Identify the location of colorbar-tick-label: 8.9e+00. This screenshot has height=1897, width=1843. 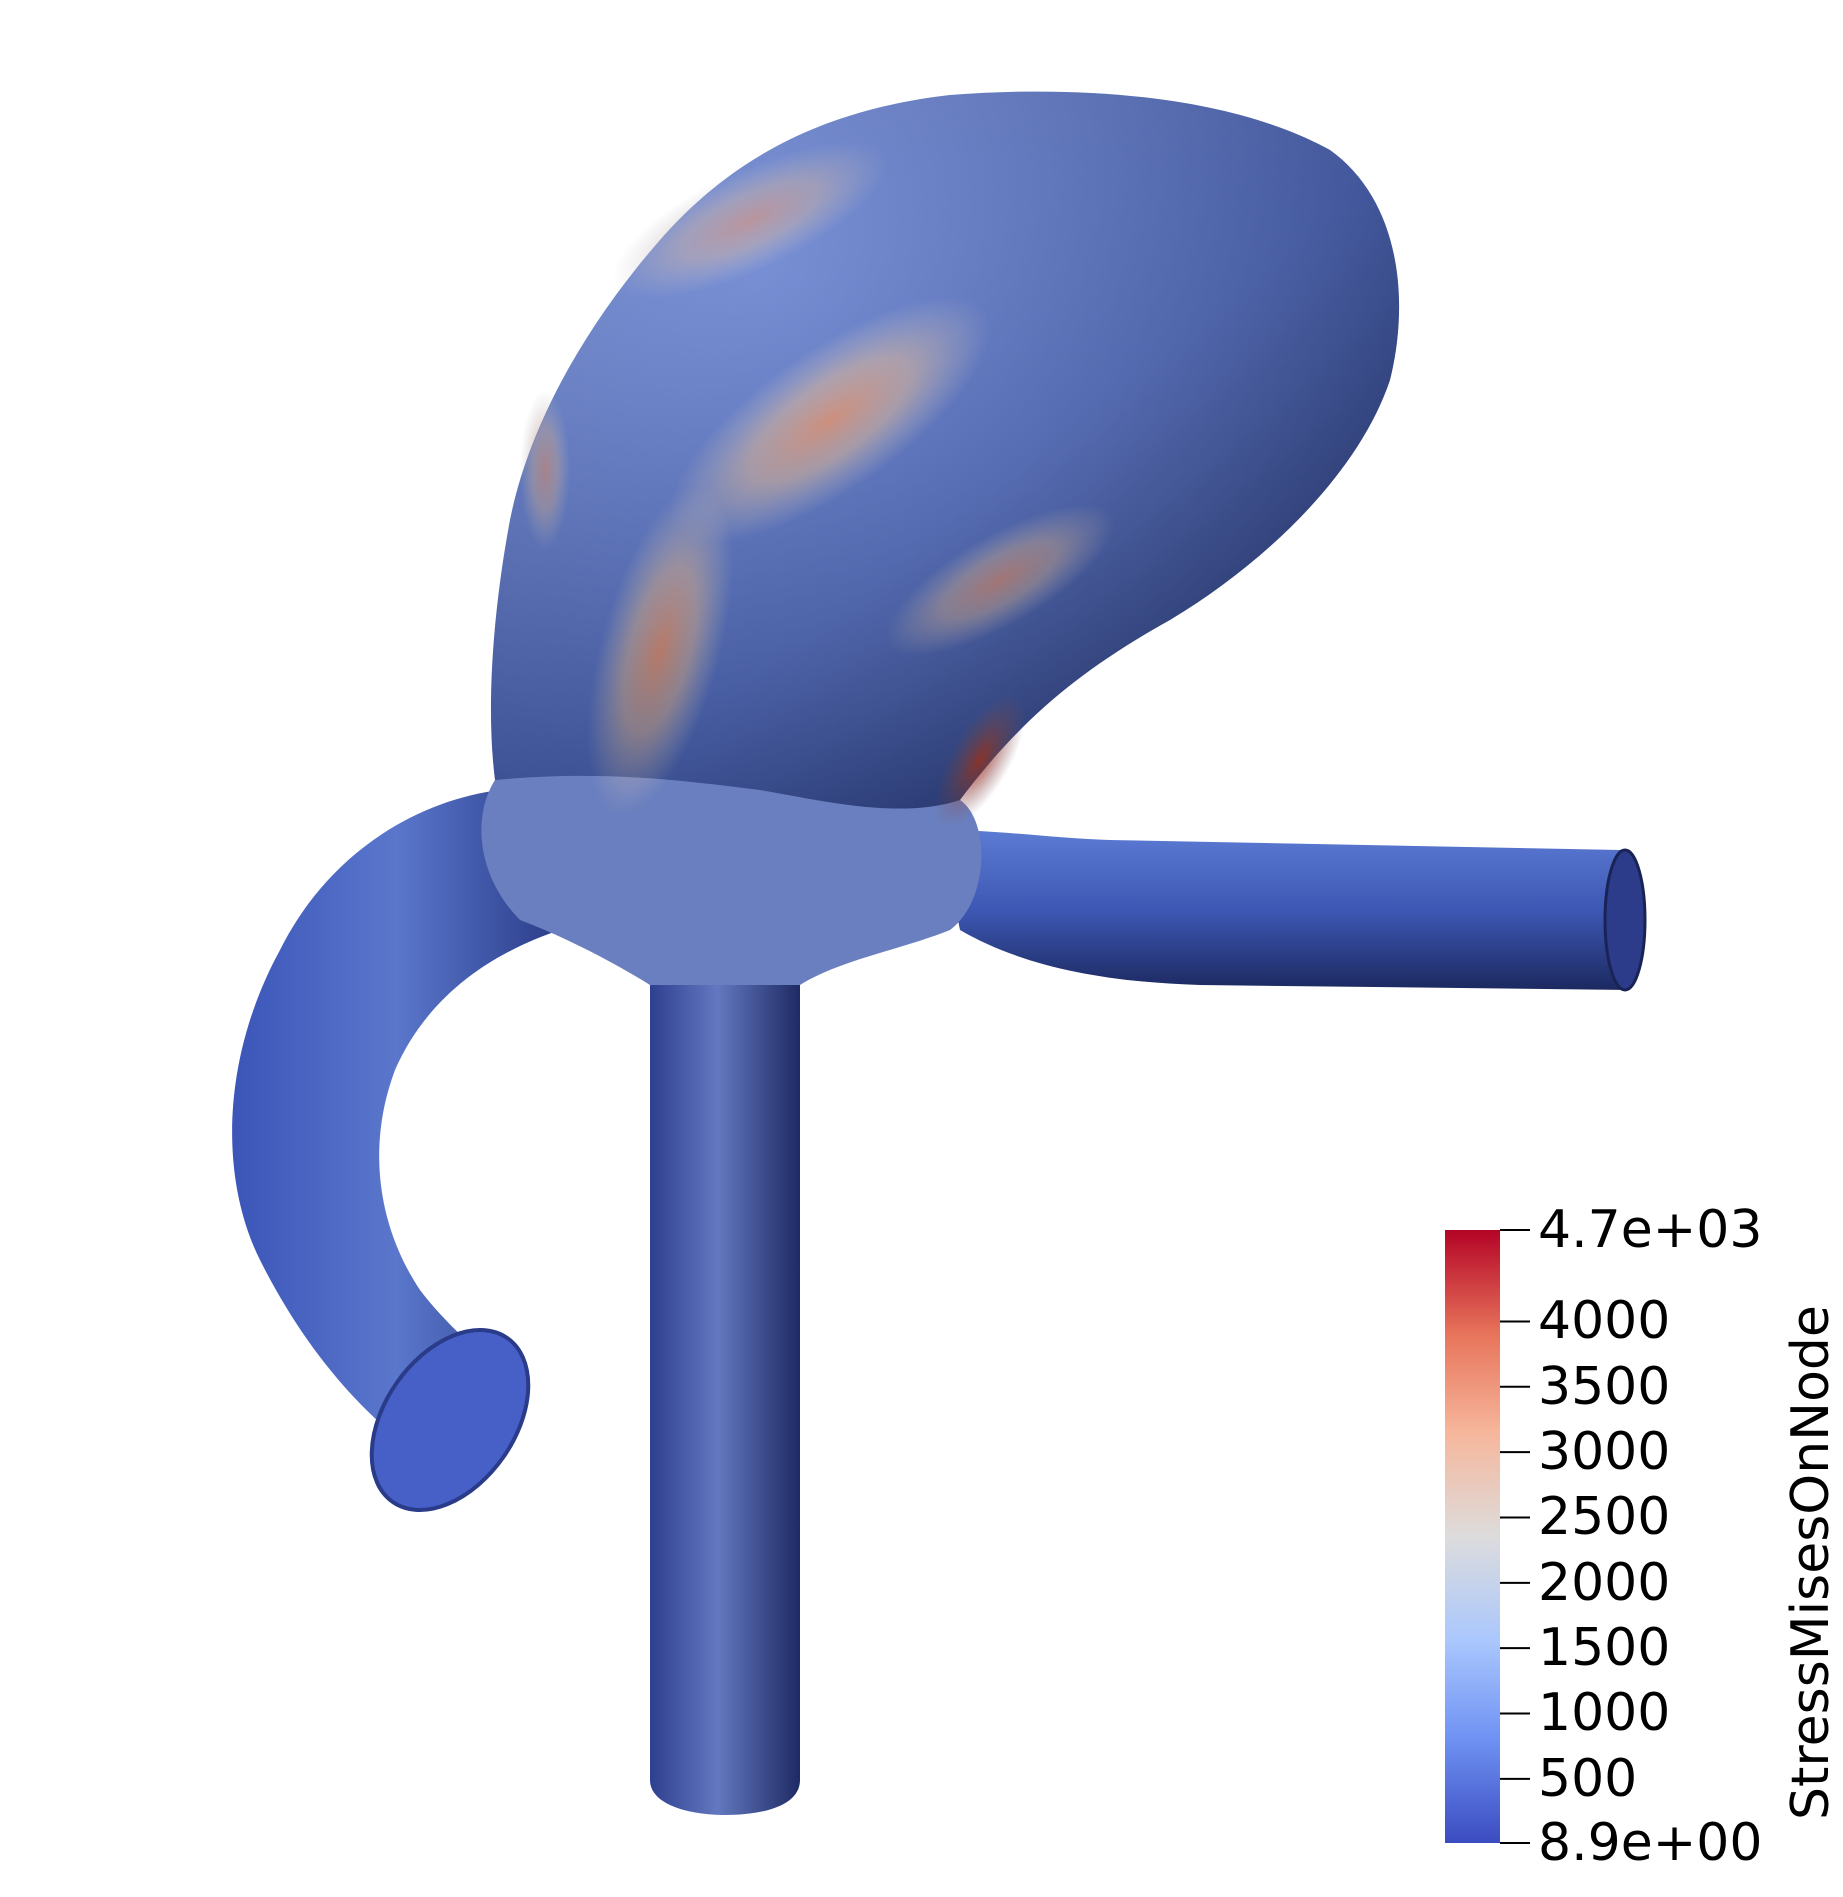
(1650, 1843).